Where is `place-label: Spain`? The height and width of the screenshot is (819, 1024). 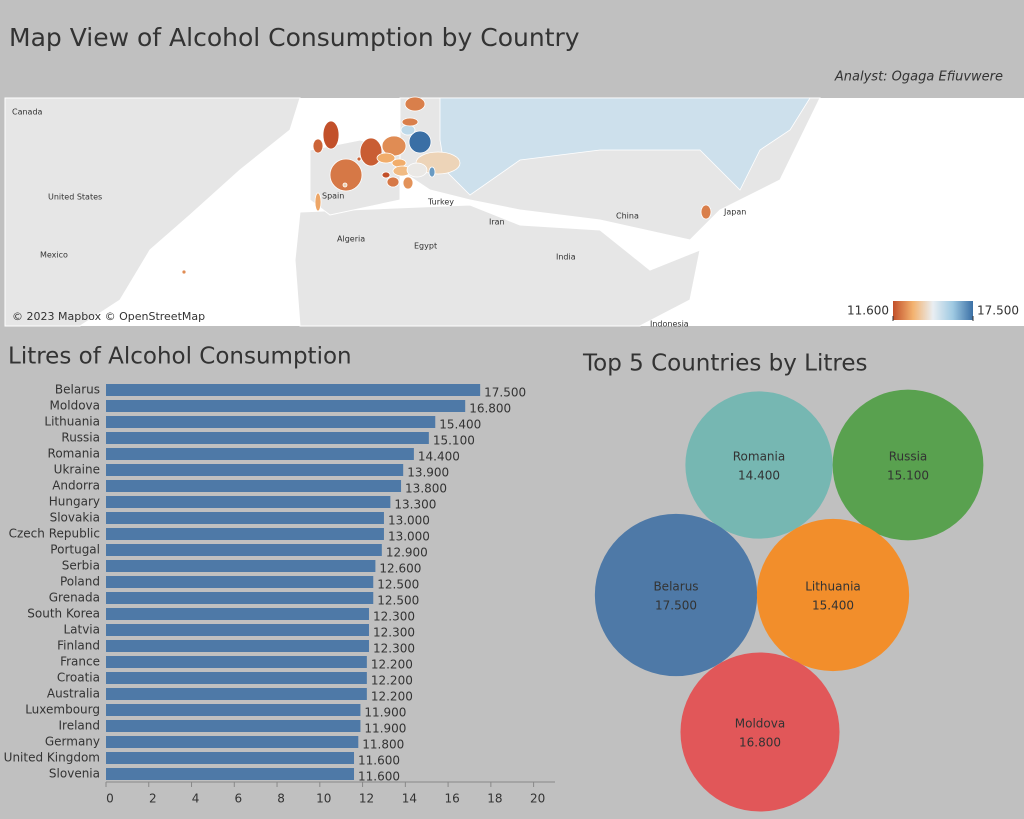 place-label: Spain is located at coordinates (333, 196).